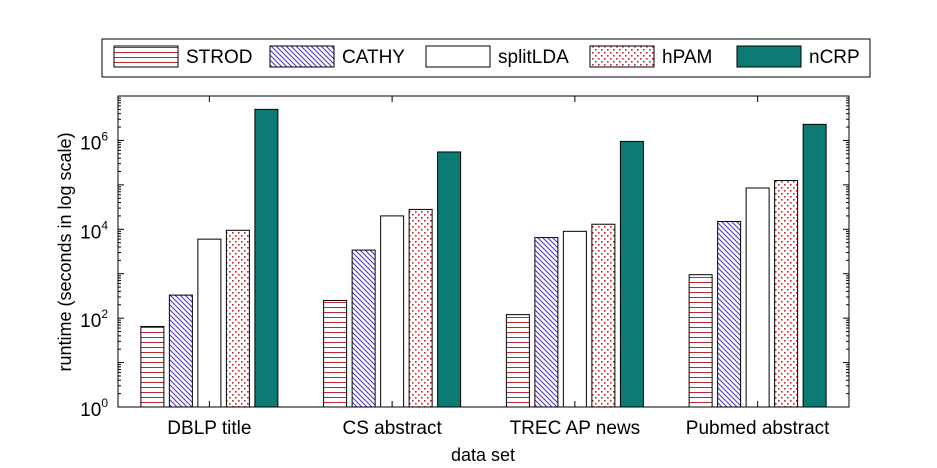  Describe the element at coordinates (94, 141) in the screenshot. I see `y-tick-label: 10⁶` at that location.